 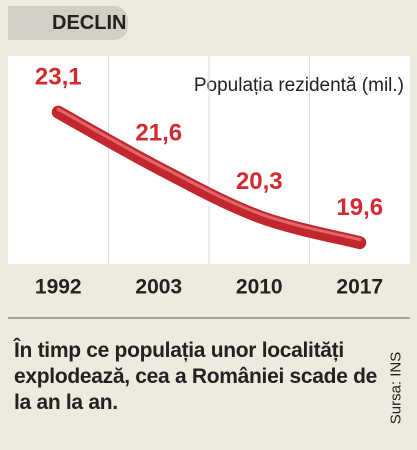 What do you see at coordinates (259, 181) in the screenshot?
I see `value-label: 20,3` at bounding box center [259, 181].